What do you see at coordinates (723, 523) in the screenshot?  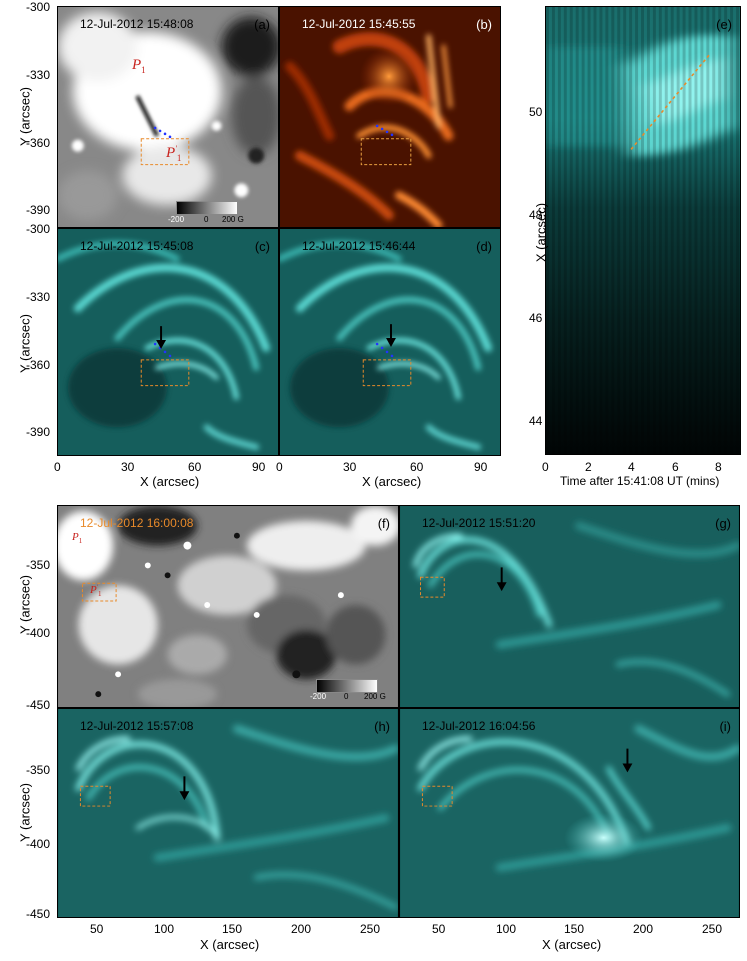 I see `panel-label: (g)` at bounding box center [723, 523].